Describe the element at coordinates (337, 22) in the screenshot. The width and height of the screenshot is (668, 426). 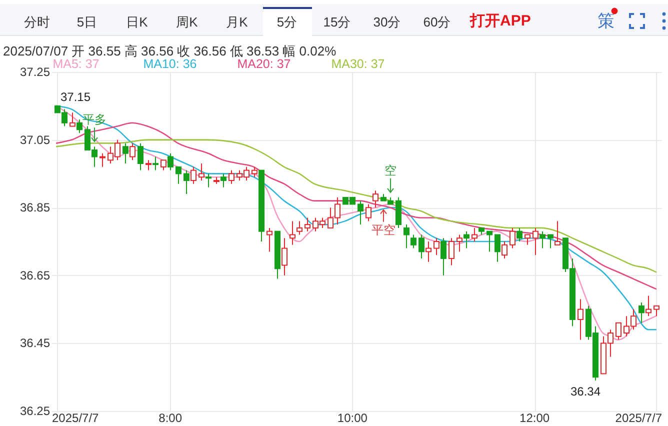
I see `tab-label: 15分` at that location.